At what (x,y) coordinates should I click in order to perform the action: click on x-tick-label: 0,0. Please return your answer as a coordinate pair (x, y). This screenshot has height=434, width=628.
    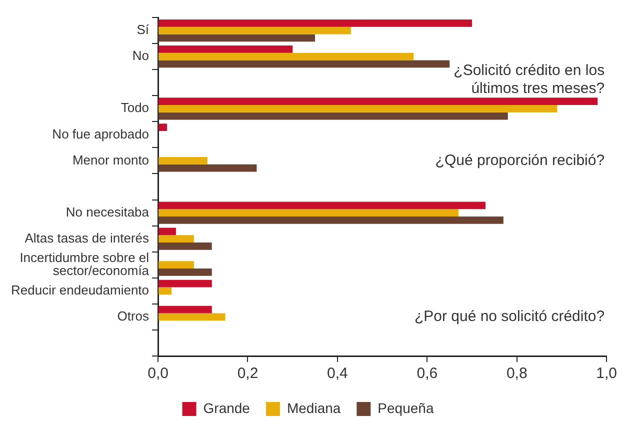
    Looking at the image, I should click on (158, 373).